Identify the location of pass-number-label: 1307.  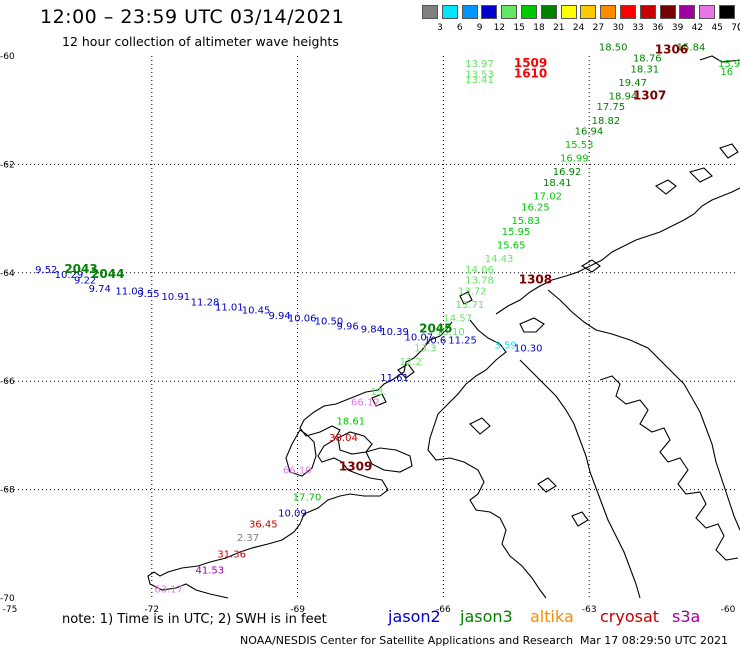
(649, 95).